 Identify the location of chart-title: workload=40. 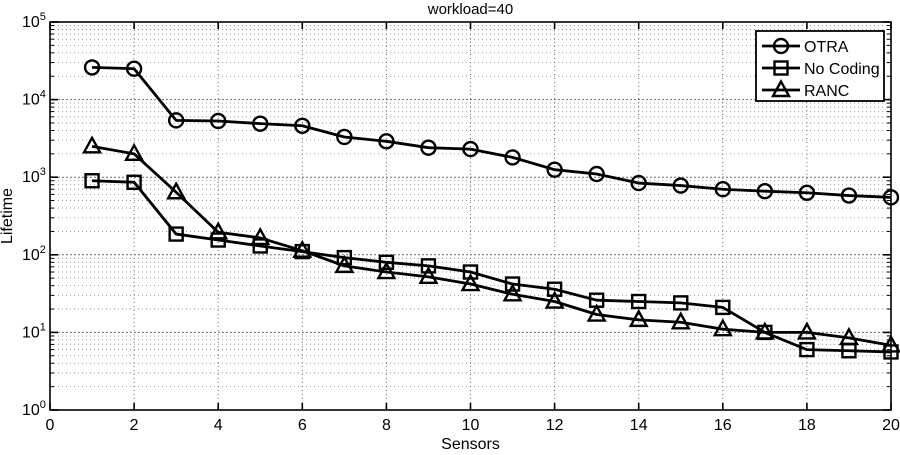
(470, 9).